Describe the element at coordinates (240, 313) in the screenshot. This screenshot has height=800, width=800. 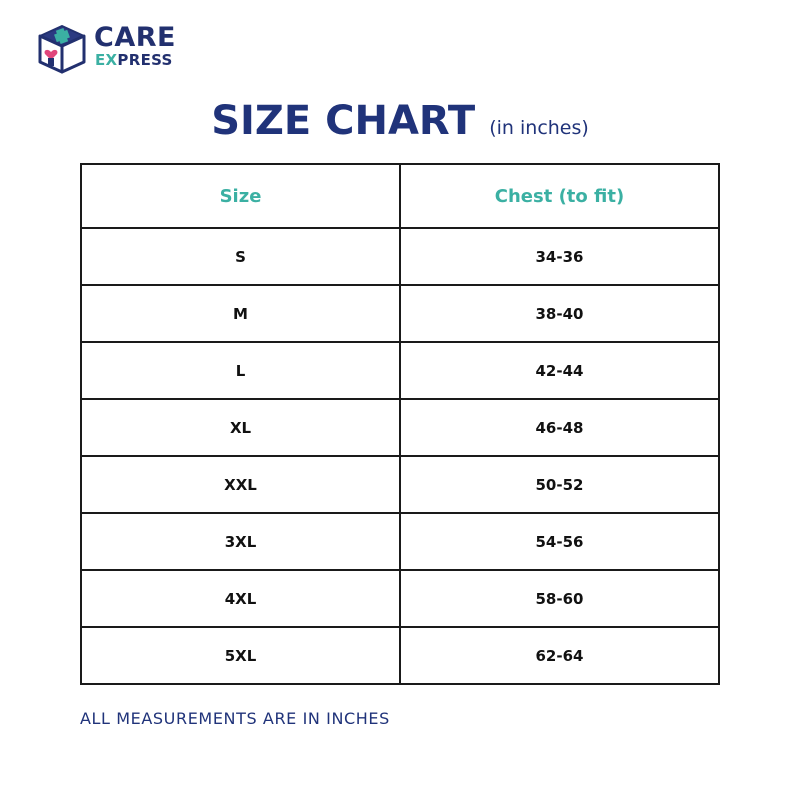
I see `size-cell: M` at that location.